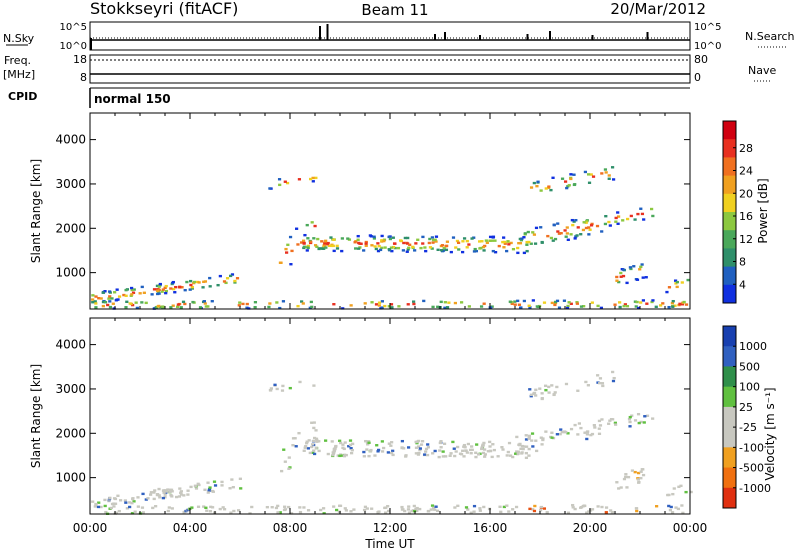  What do you see at coordinates (70, 478) in the screenshot?
I see `y-tick-label: 1000` at bounding box center [70, 478].